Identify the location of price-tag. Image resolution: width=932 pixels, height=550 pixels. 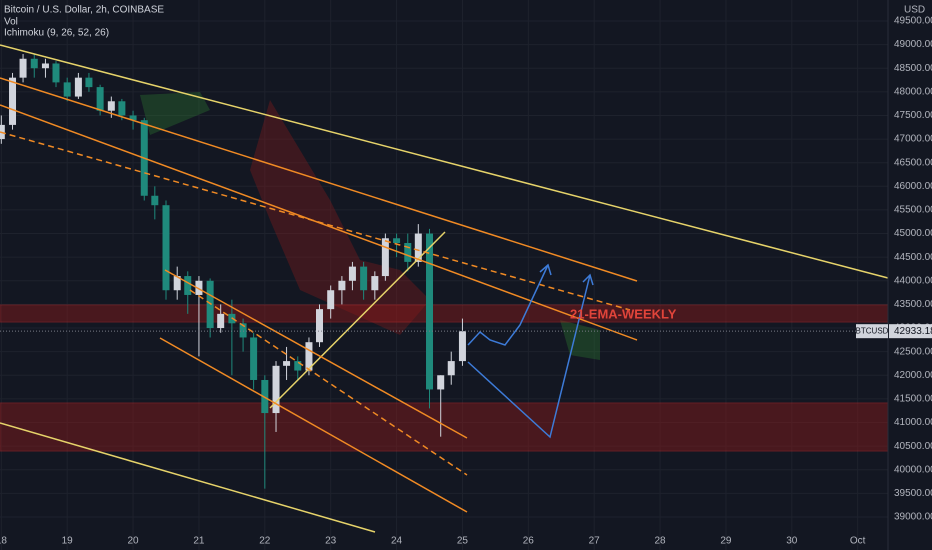
(910, 331).